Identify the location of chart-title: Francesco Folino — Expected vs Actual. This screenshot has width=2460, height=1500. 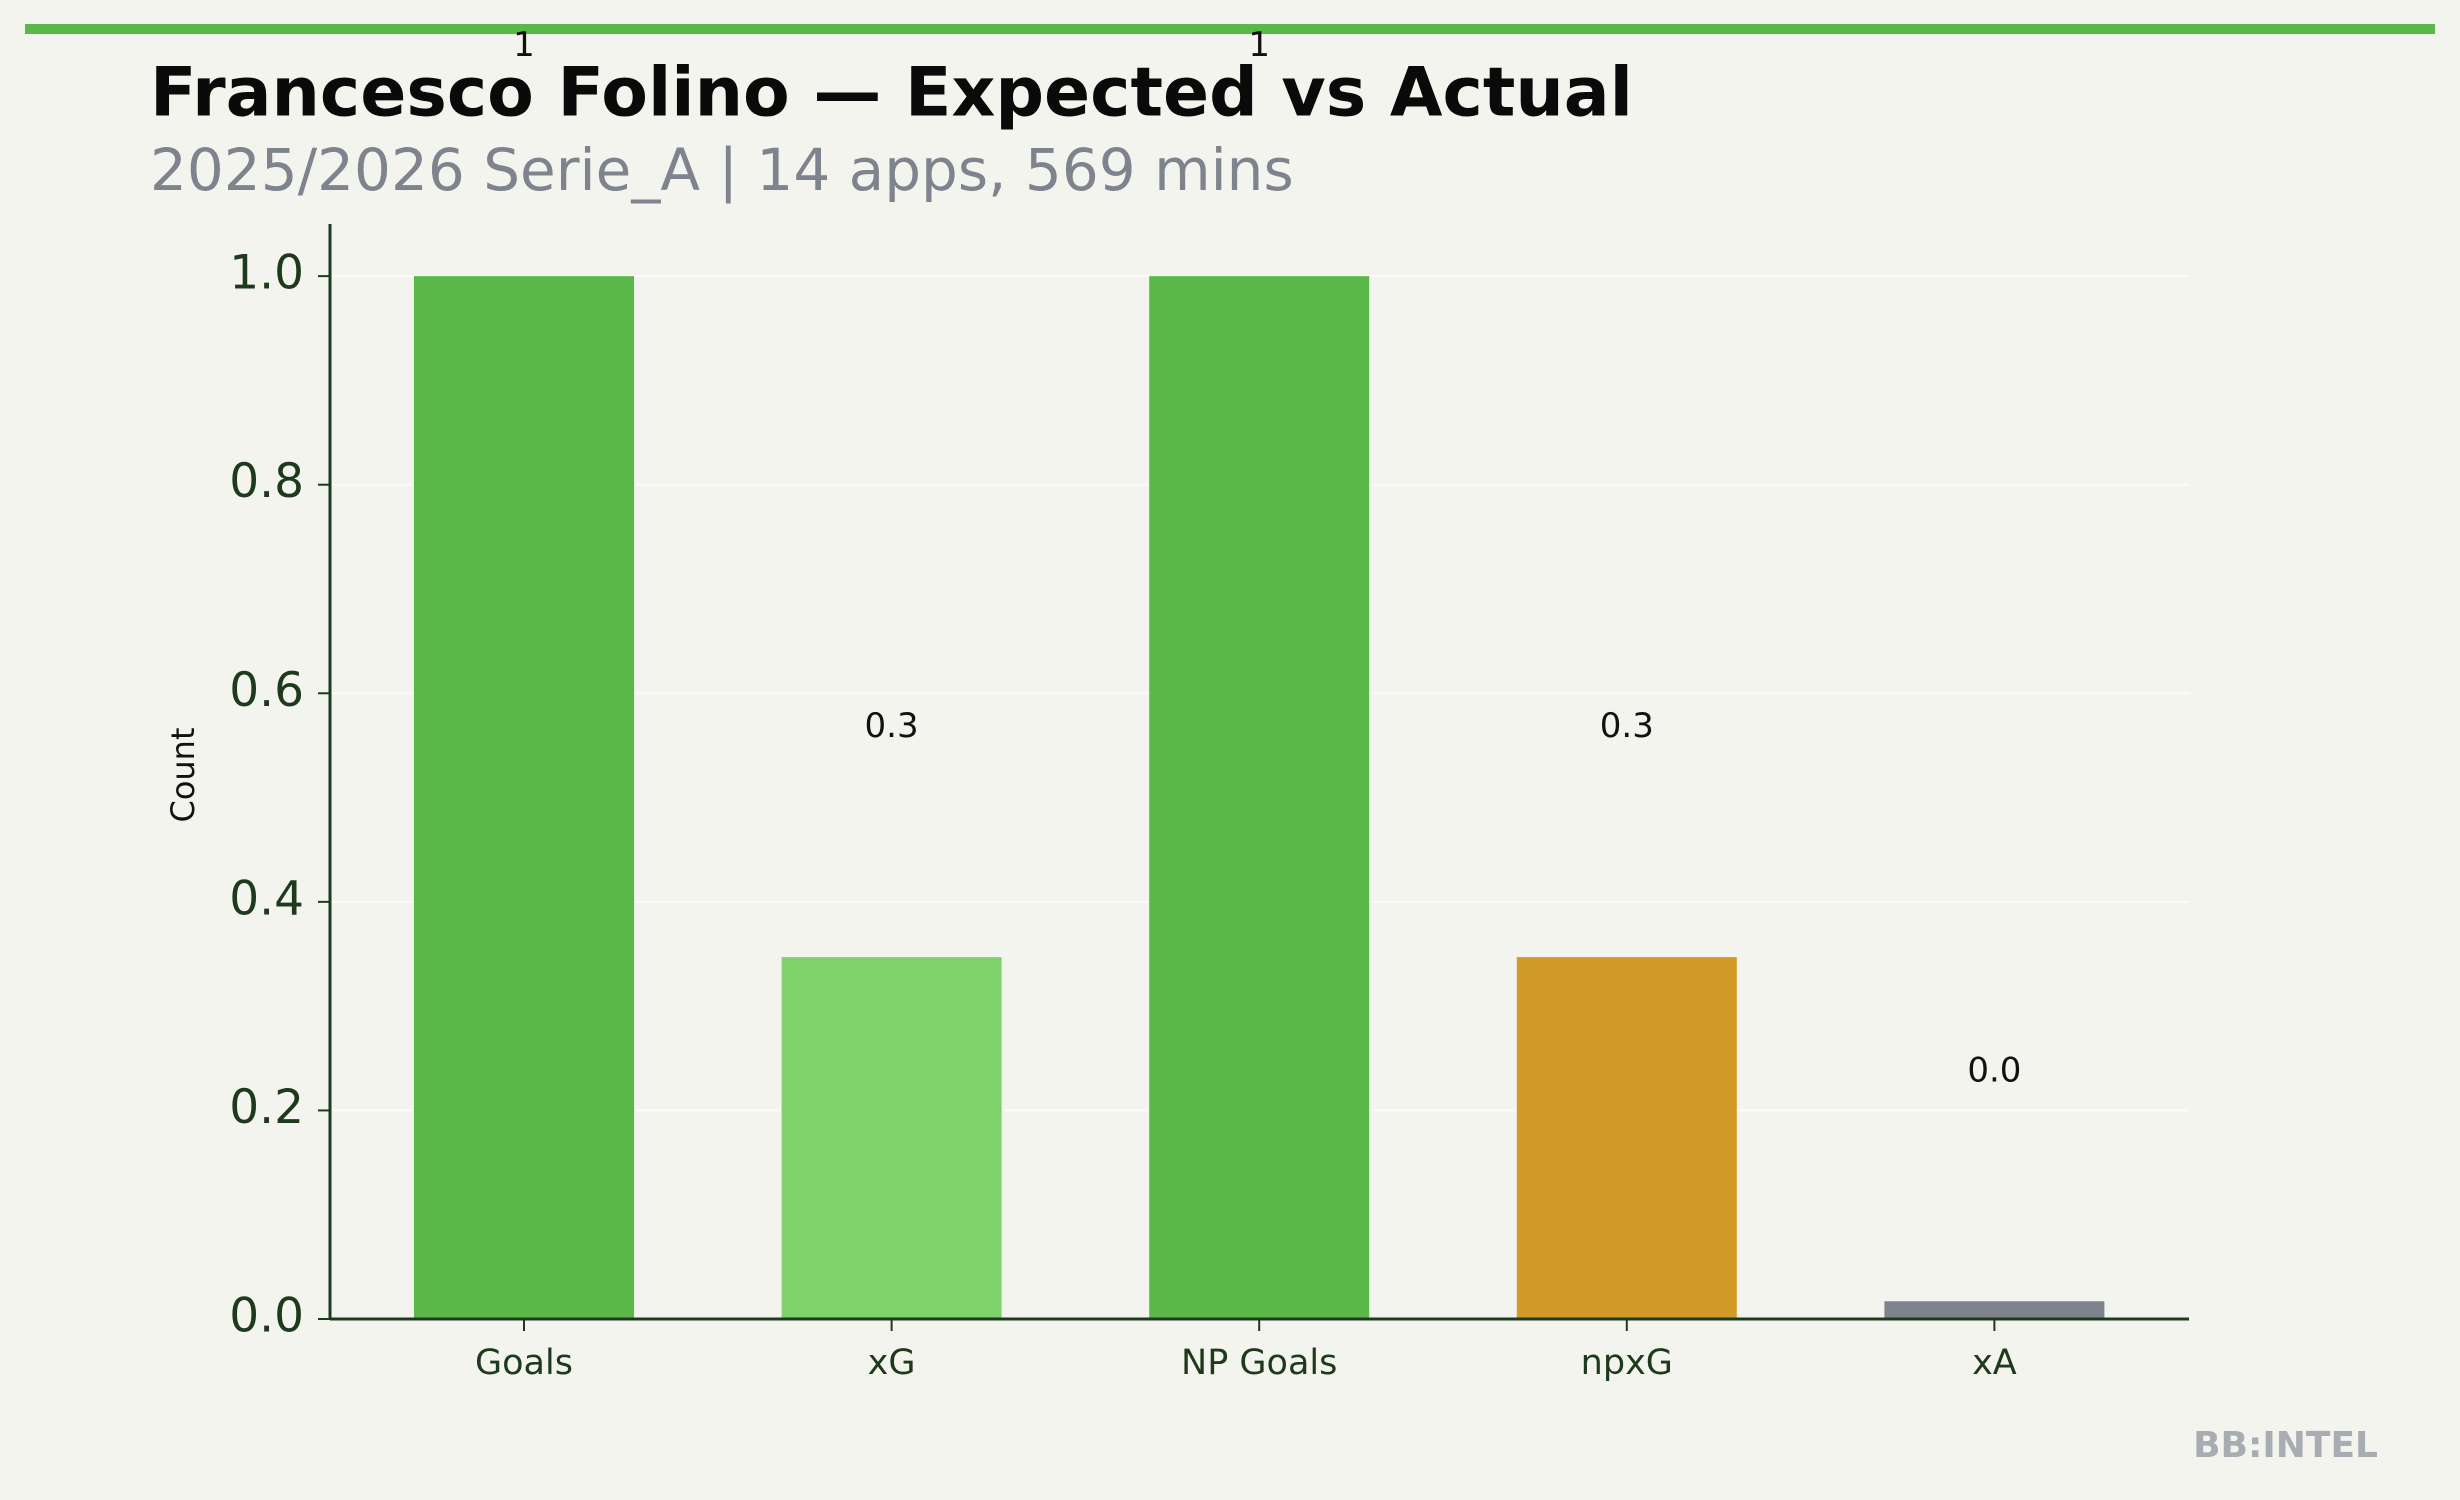
(891, 93).